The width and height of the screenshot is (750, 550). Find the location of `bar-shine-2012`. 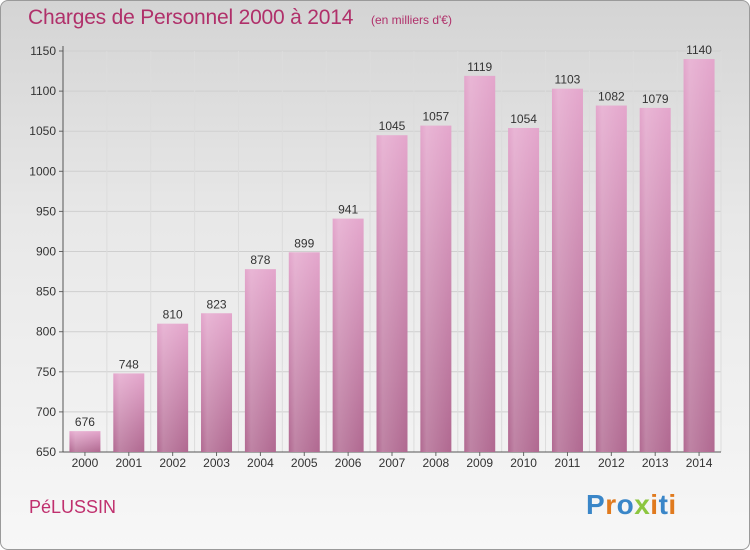

bar-shine-2012 is located at coordinates (611, 278).